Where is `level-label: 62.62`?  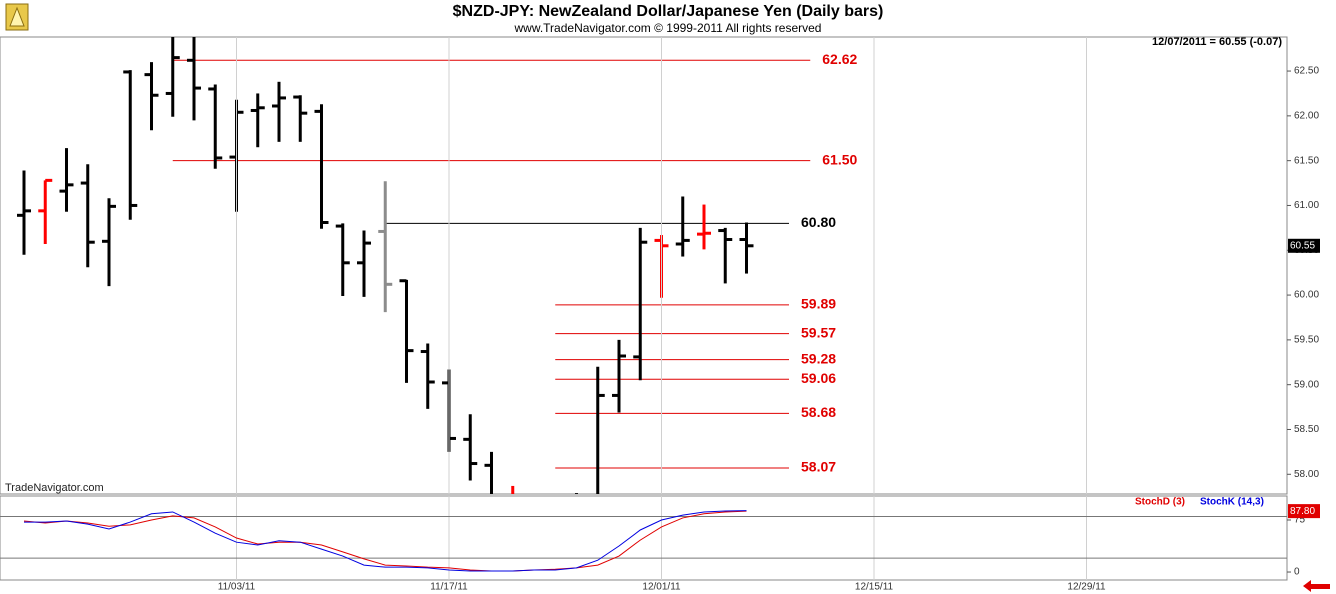
level-label: 62.62 is located at coordinates (839, 59).